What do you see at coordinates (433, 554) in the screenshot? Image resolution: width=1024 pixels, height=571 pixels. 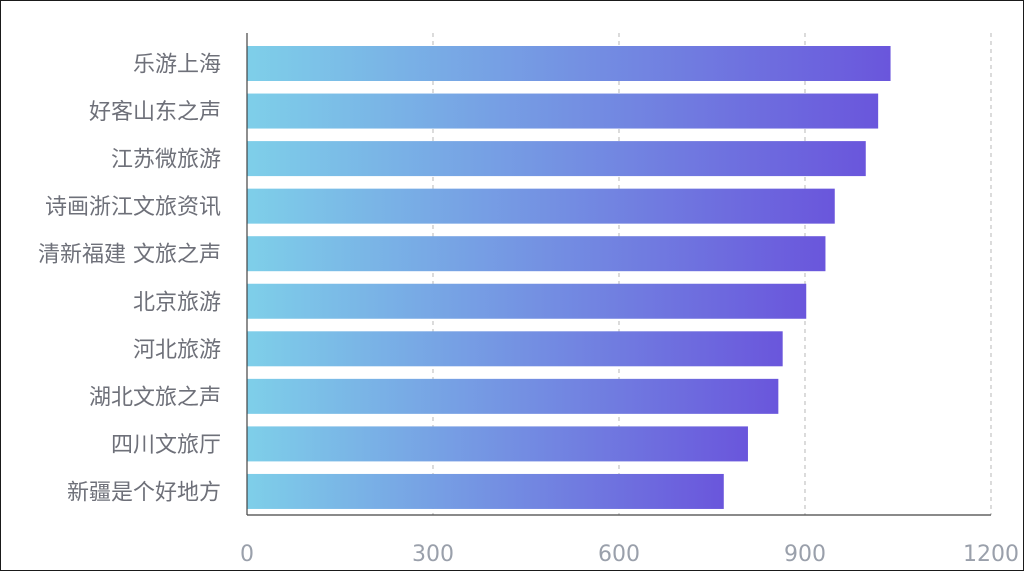 I see `x-tick-label: 300` at bounding box center [433, 554].